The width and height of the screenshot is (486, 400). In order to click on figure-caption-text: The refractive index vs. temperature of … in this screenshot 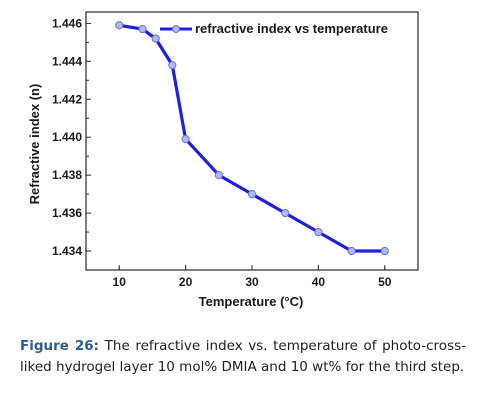, I will do `click(243, 356)`.